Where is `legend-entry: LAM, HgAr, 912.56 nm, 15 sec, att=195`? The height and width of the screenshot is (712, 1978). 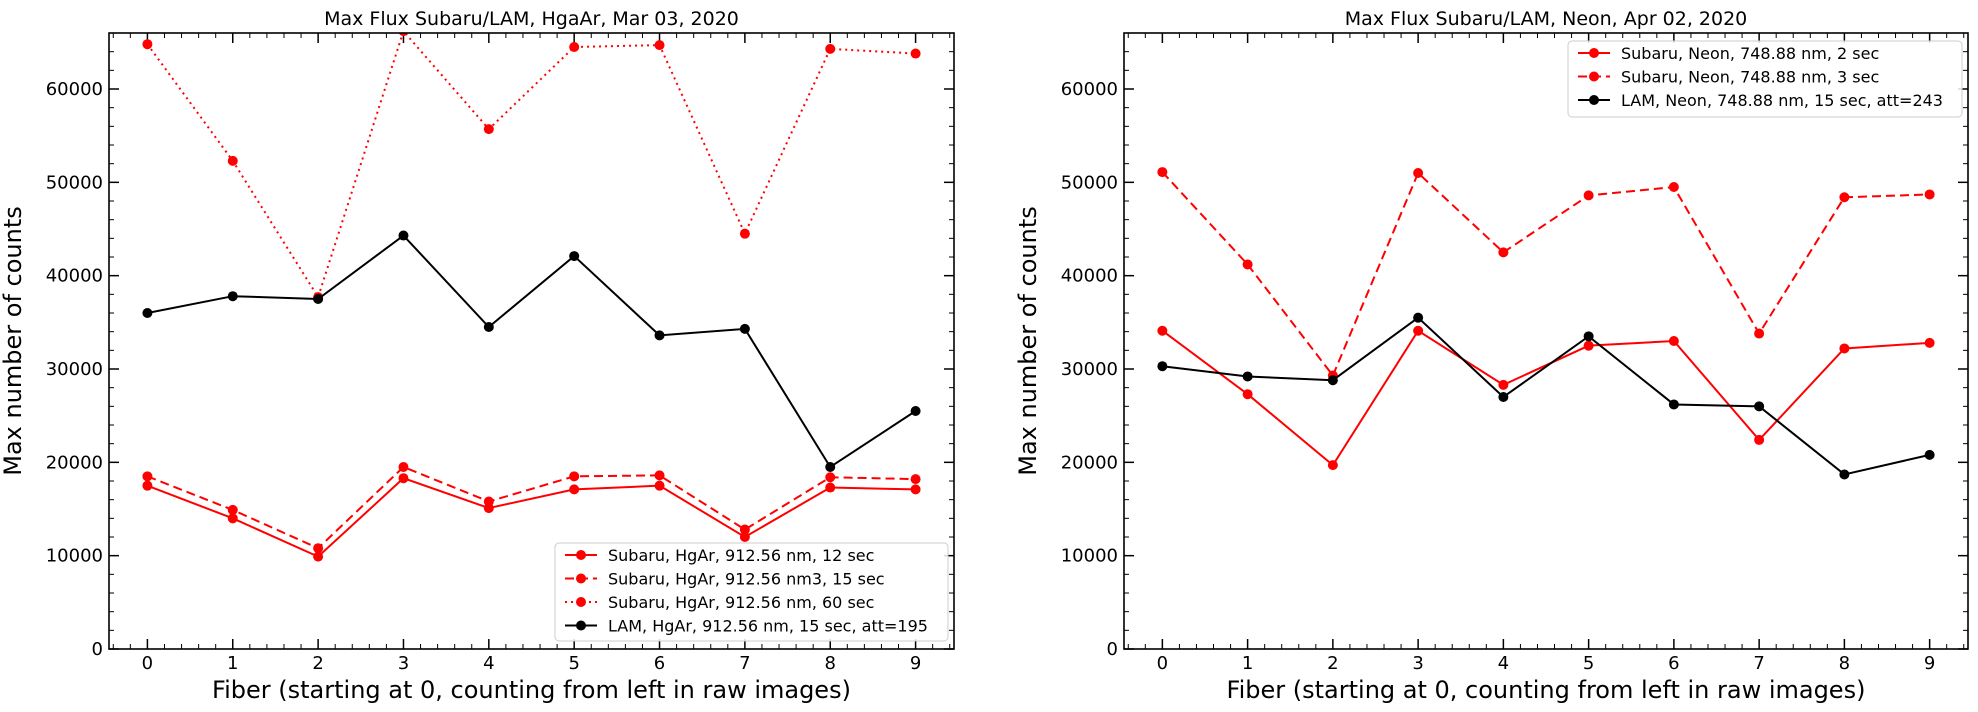
legend-entry: LAM, HgAr, 912.56 nm, 15 sec, att=195 is located at coordinates (746, 626).